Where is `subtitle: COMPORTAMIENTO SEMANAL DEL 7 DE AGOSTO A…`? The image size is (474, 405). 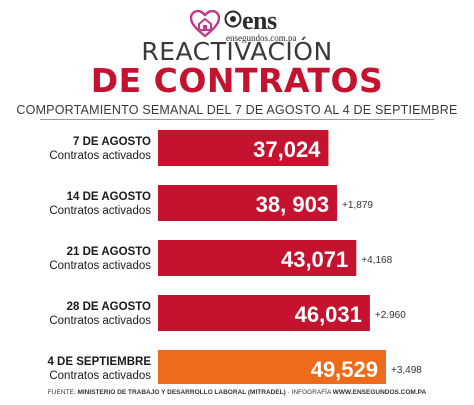 subtitle: COMPORTAMIENTO SEMANAL DEL 7 DE AGOSTO A… is located at coordinates (237, 110).